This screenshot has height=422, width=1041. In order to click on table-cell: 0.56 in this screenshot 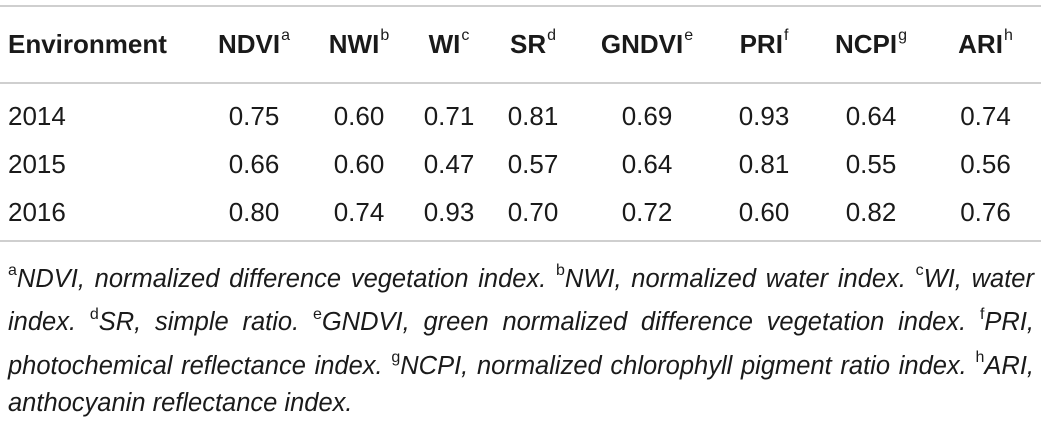, I will do `click(985, 163)`.